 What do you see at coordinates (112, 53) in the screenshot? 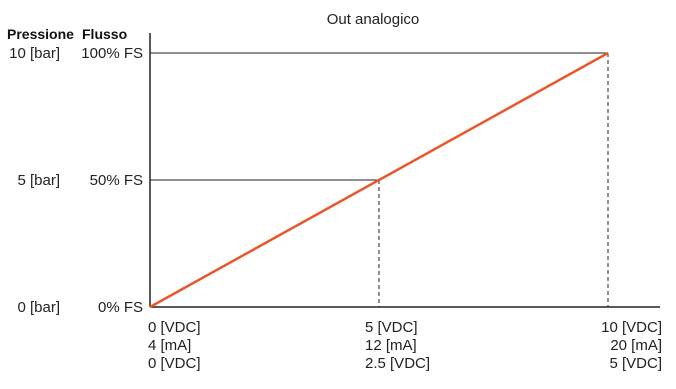
I see `flusso-tick-label: 100% FS` at bounding box center [112, 53].